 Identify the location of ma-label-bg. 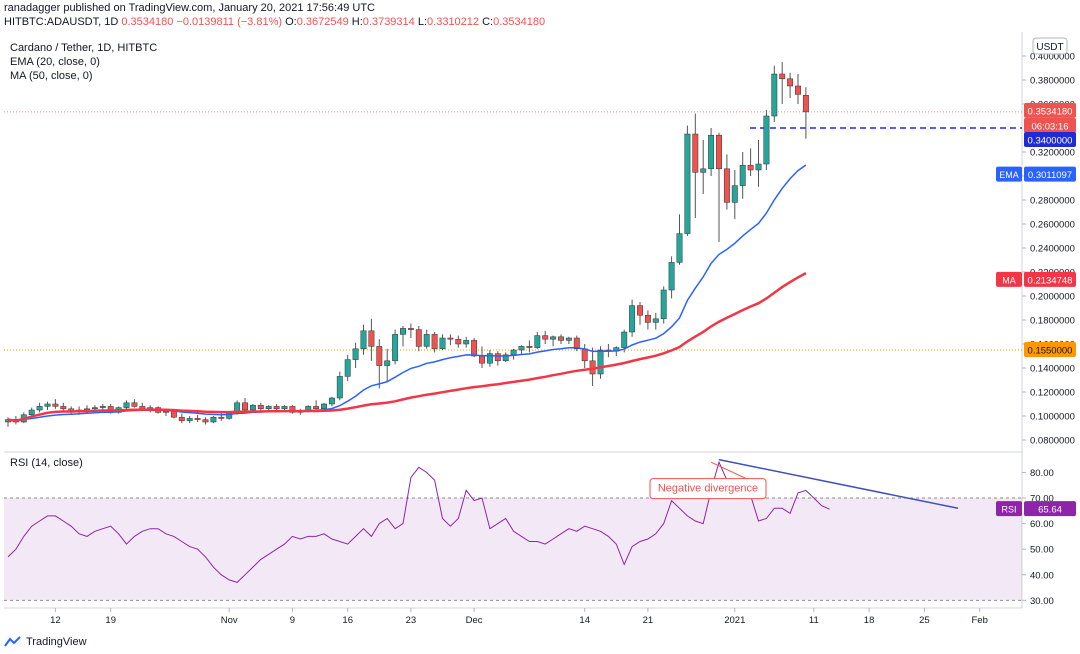
(1050, 279).